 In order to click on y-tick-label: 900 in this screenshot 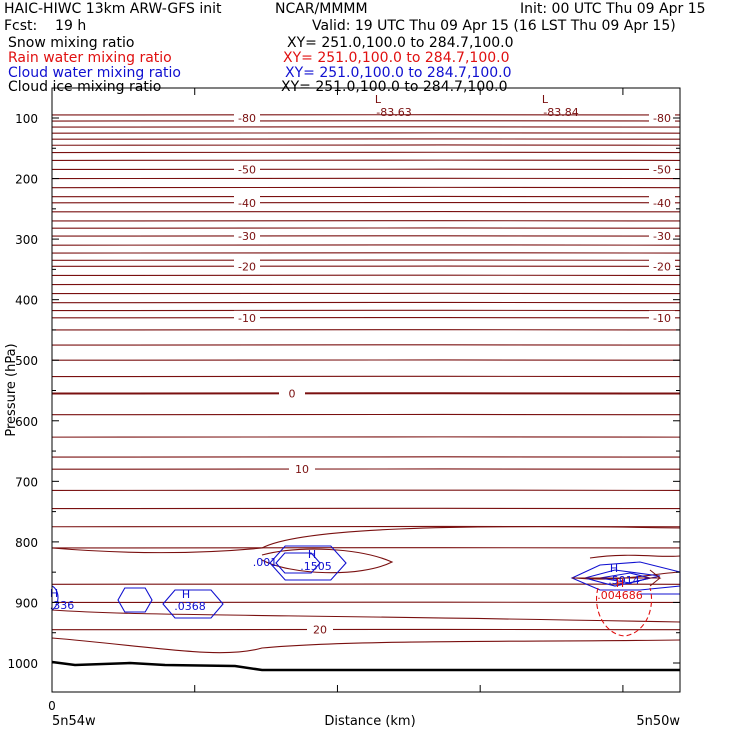, I will do `click(26, 603)`.